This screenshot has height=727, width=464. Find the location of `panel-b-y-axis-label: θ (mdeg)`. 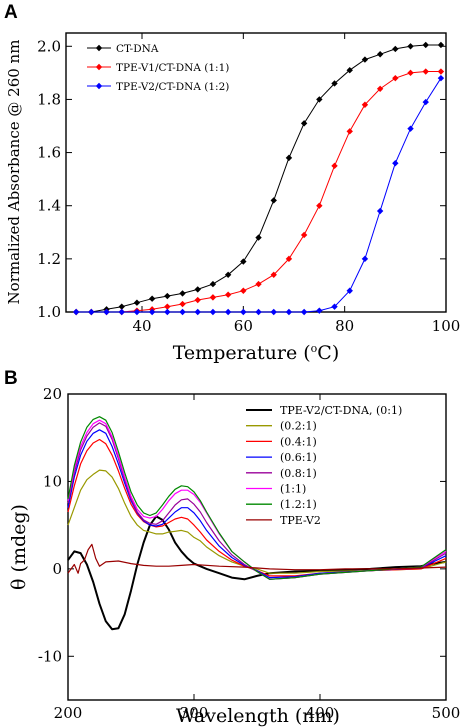

panel-b-y-axis-label: θ (mdeg) is located at coordinates (19, 547).